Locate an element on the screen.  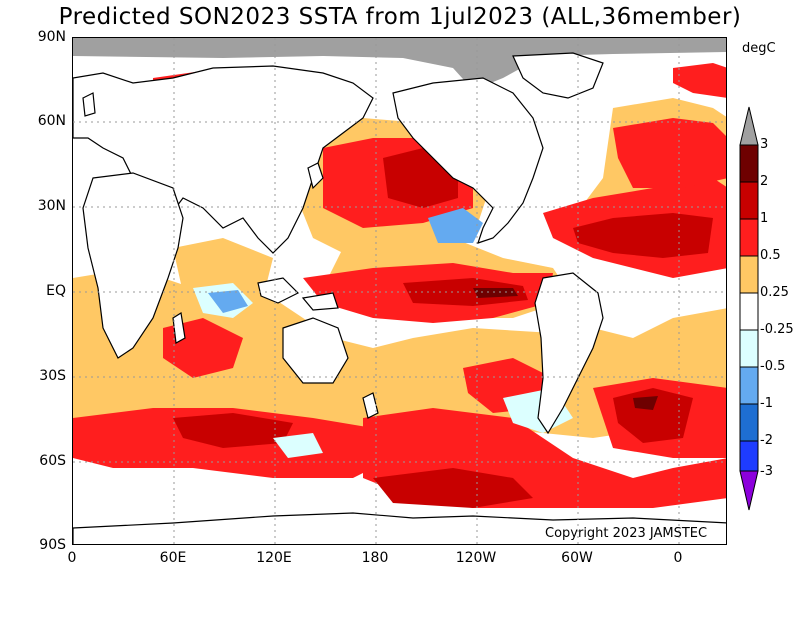
colorbar-unit: degC is located at coordinates (759, 48).